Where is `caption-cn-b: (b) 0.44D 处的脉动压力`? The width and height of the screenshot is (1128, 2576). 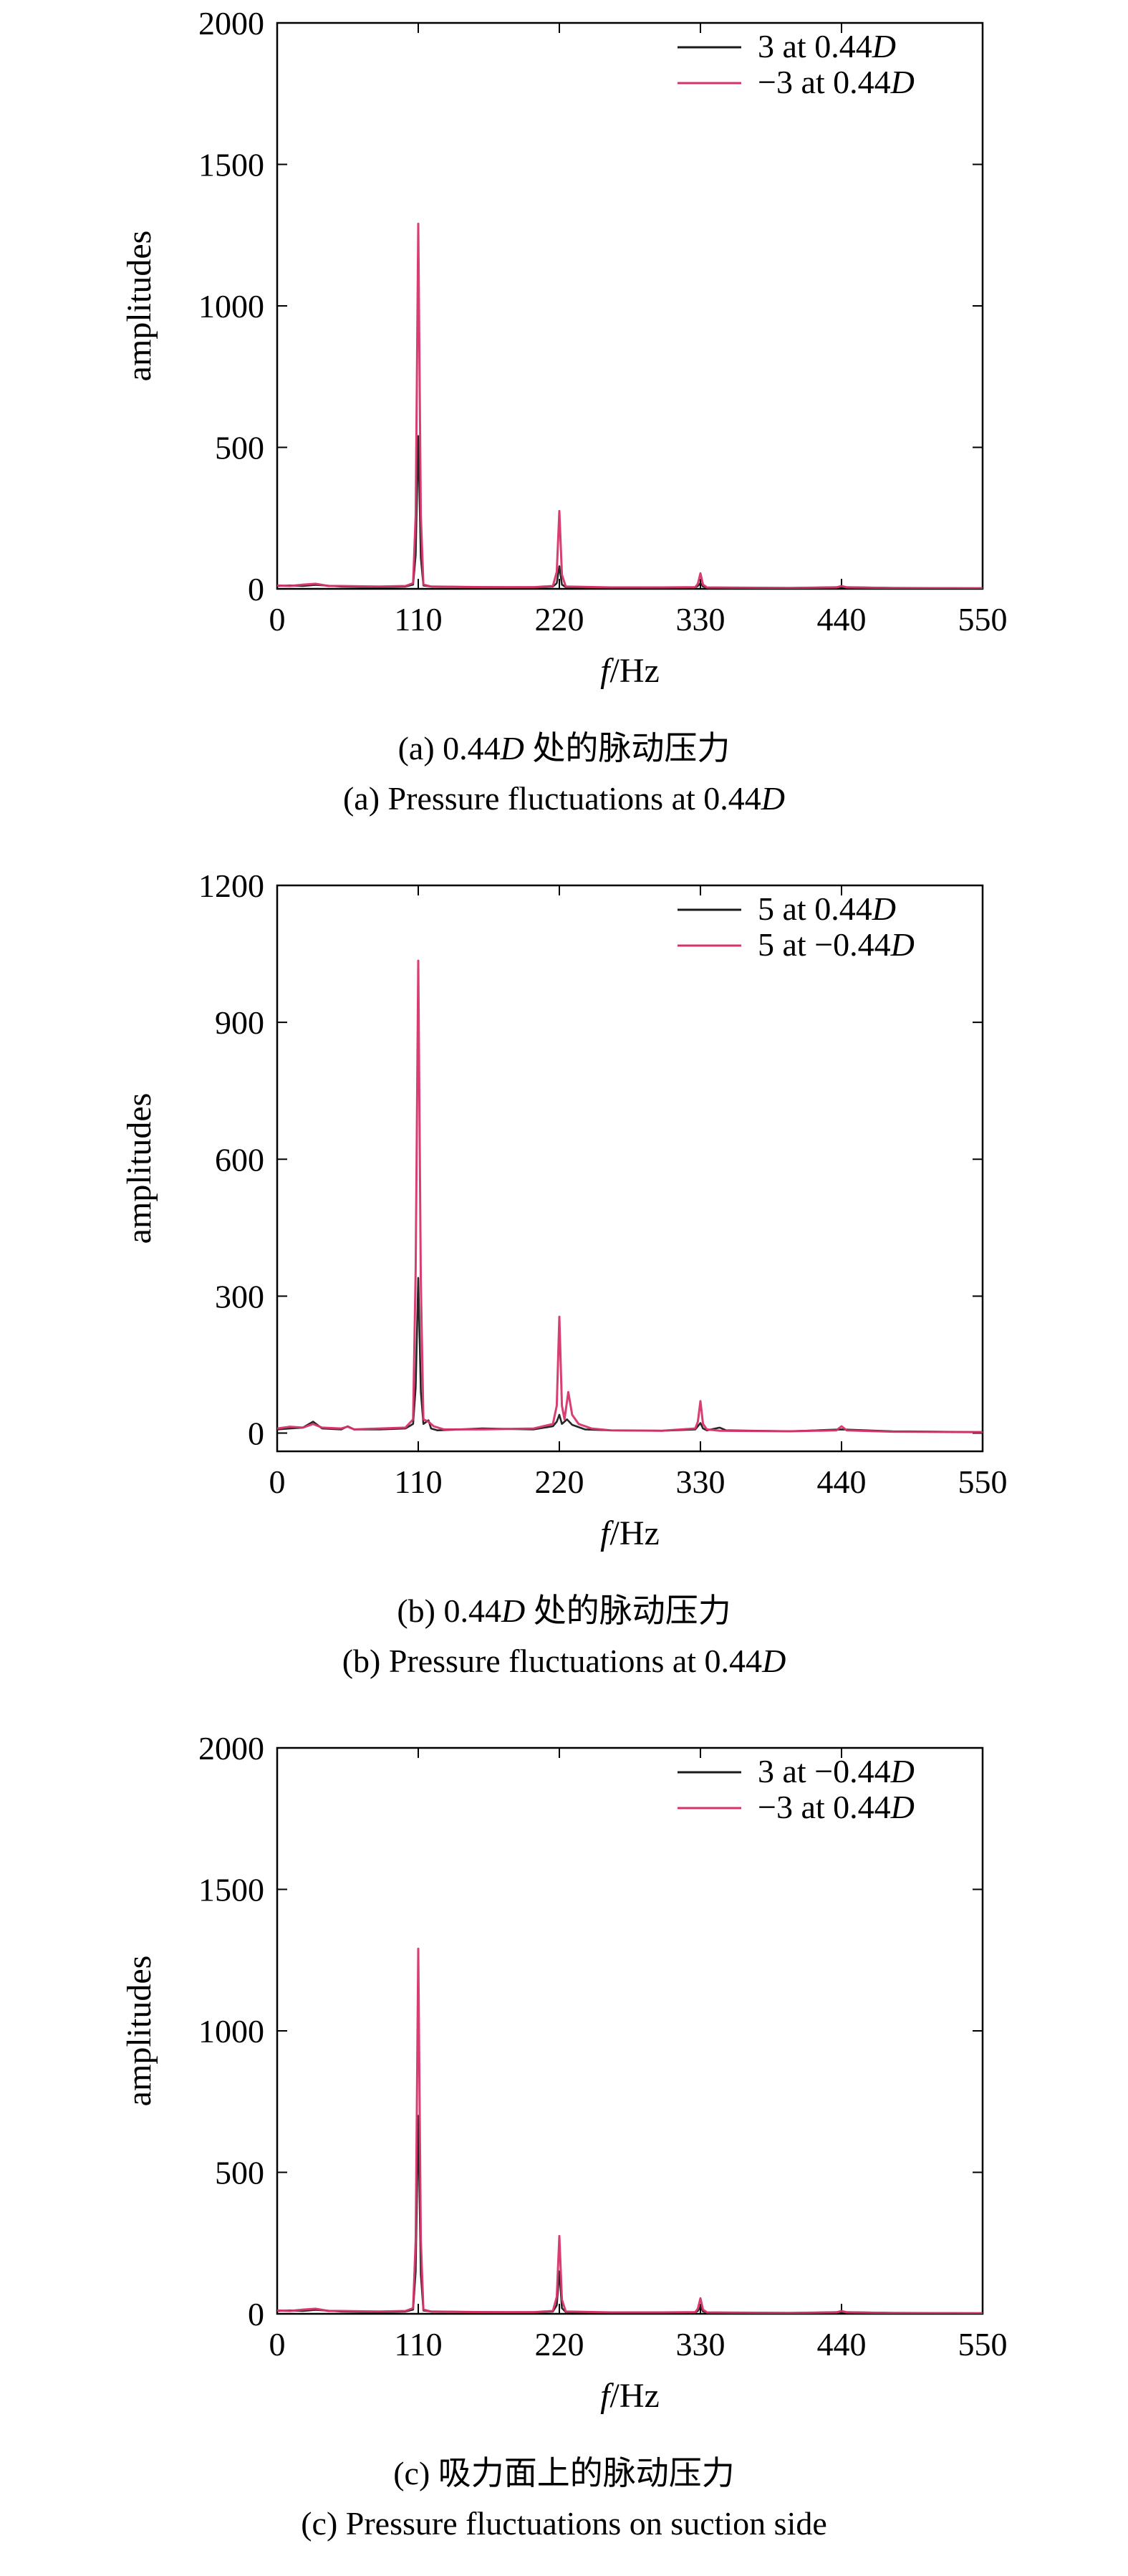
caption-cn-b: (b) 0.44D 处的脉动压力 is located at coordinates (564, 1610).